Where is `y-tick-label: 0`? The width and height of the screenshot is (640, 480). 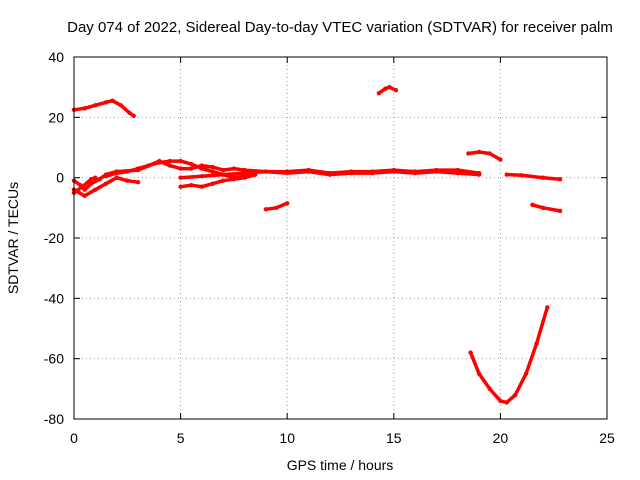 y-tick-label: 0 is located at coordinates (60, 178).